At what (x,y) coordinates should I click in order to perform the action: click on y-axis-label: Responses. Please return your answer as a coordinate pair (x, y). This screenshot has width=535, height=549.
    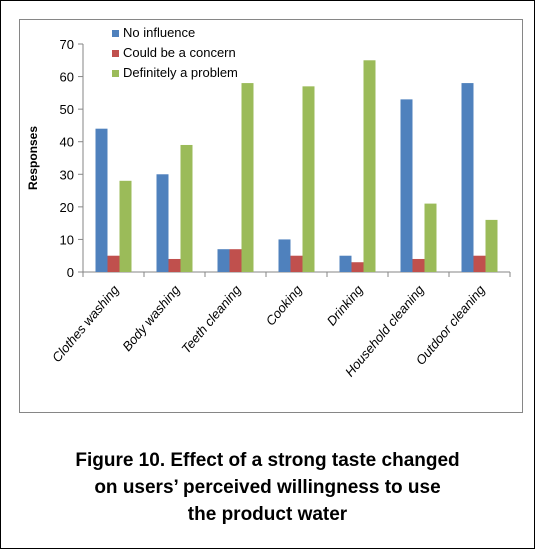
    Looking at the image, I should click on (33, 158).